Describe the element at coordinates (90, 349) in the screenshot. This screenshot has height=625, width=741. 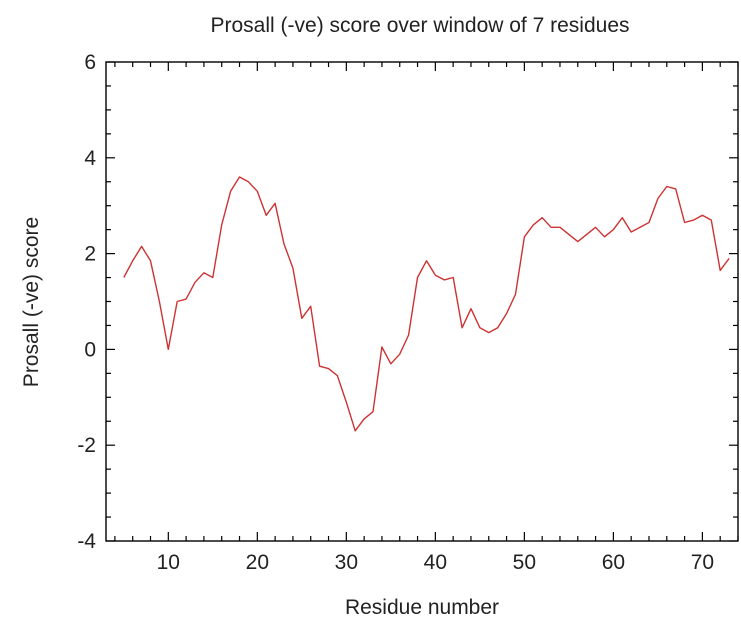
I see `y-tick-label: 0` at that location.